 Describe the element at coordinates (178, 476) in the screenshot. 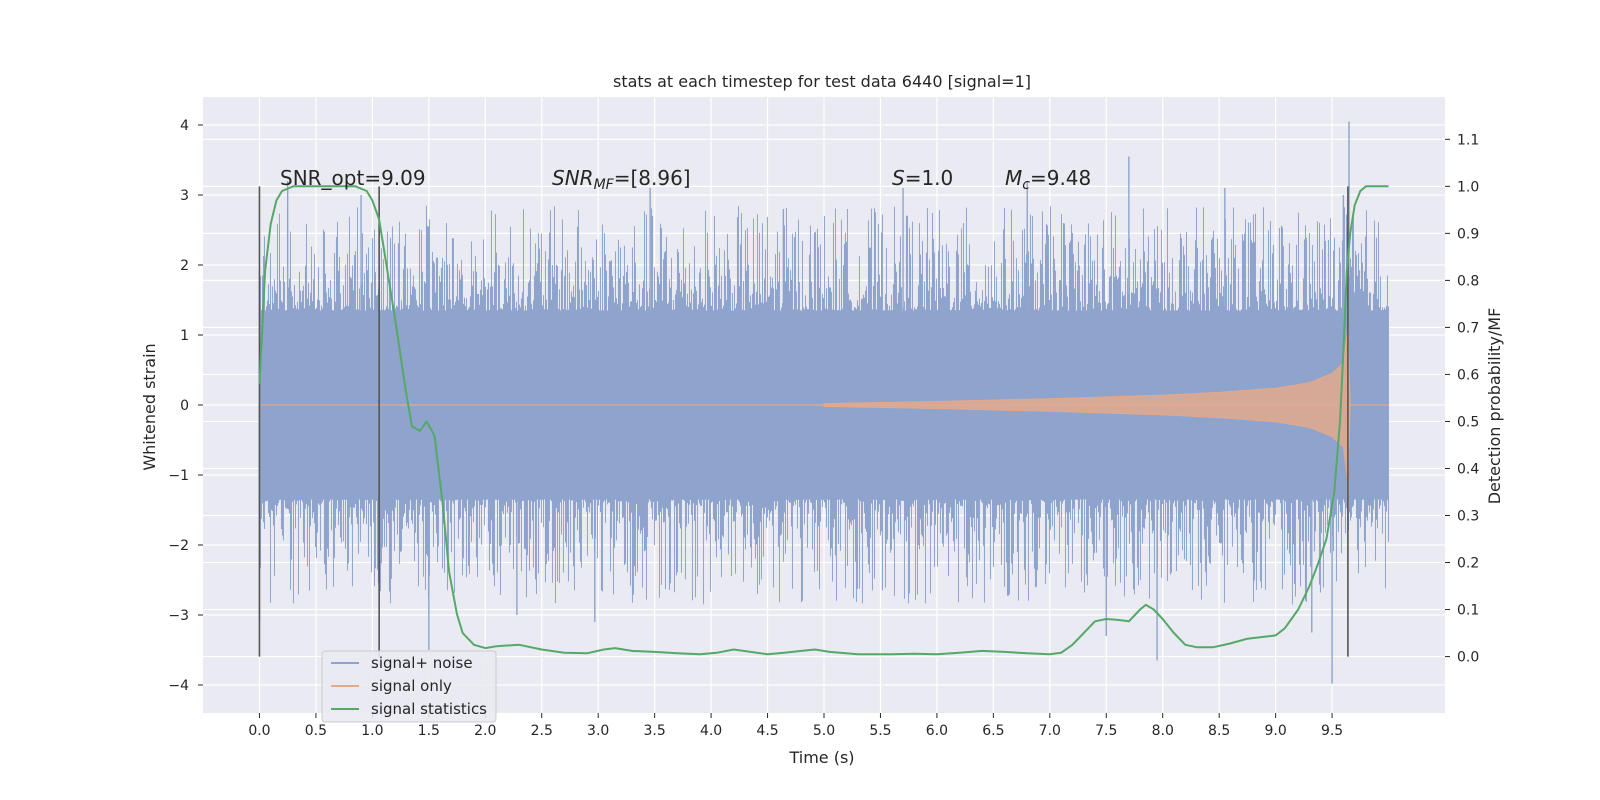

I see `y-tick-label: −1` at that location.